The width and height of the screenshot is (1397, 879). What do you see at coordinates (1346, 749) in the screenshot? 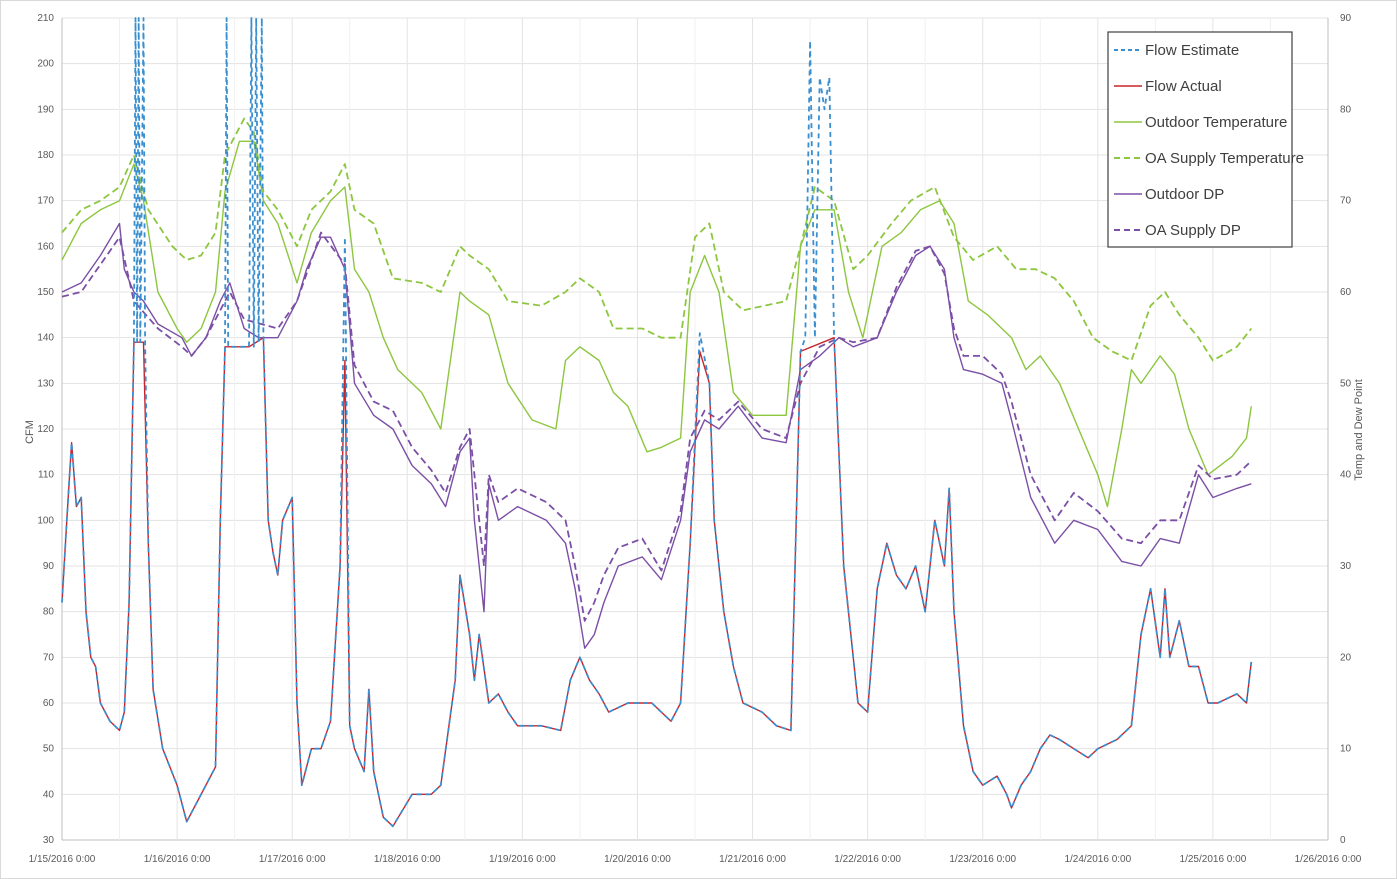
I see `y2-tick-label: 10` at bounding box center [1346, 749].